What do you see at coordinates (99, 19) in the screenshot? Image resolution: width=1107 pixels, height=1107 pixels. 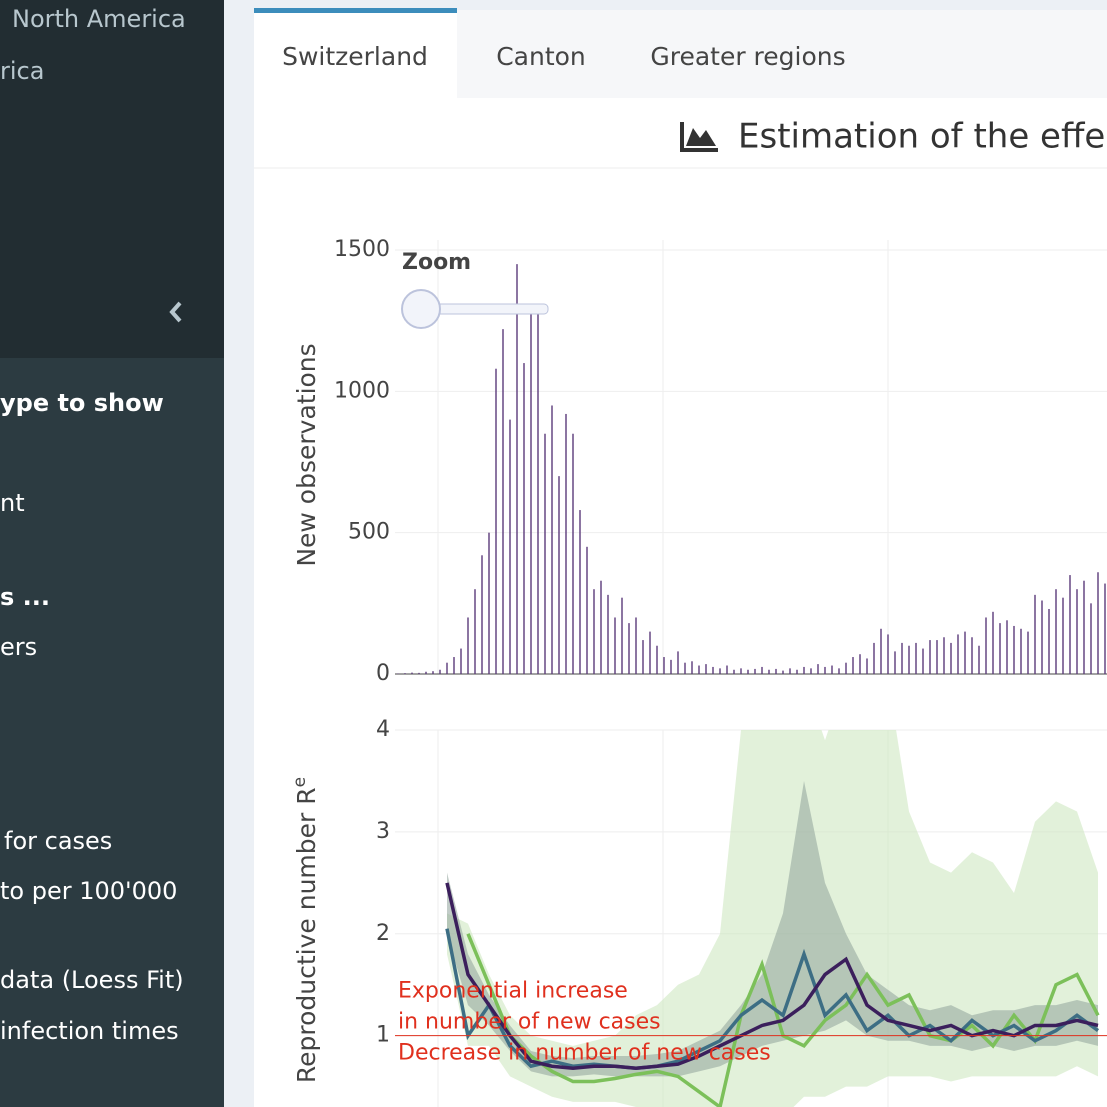 I see `menu-item: North America` at bounding box center [99, 19].